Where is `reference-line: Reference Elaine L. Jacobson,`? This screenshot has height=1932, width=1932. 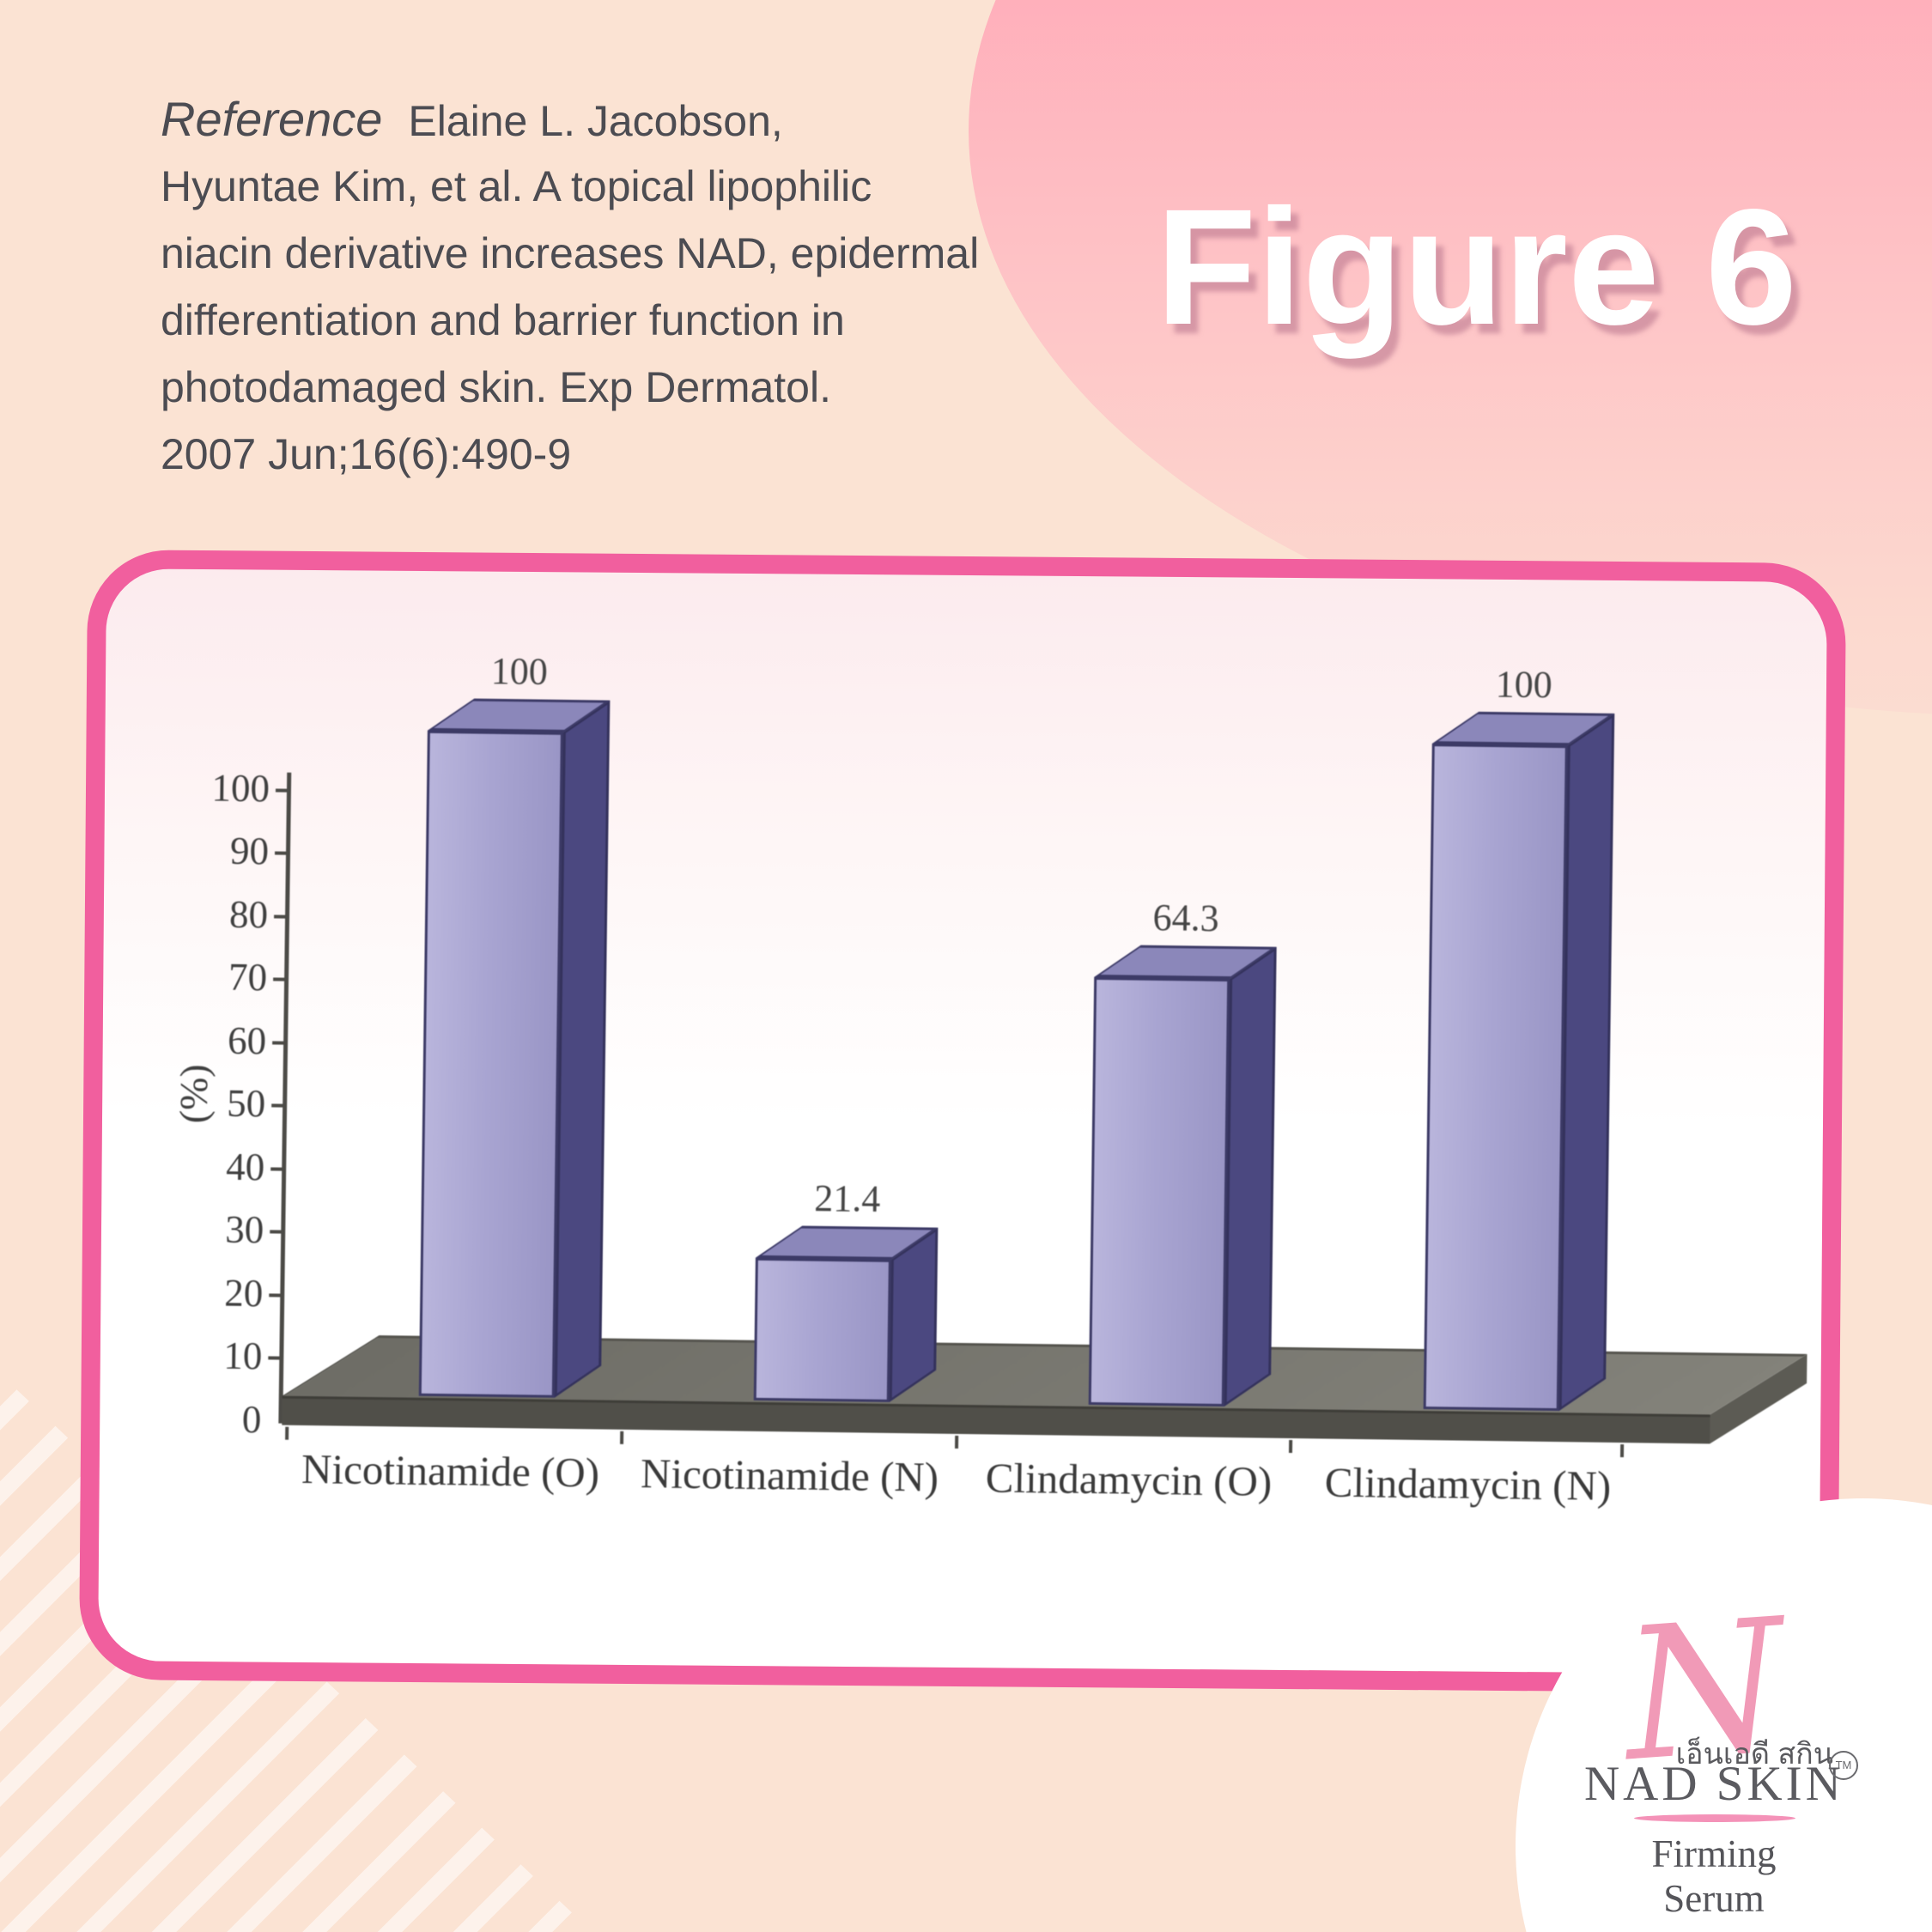 reference-line: Reference Elaine L. Jacobson, is located at coordinates (570, 119).